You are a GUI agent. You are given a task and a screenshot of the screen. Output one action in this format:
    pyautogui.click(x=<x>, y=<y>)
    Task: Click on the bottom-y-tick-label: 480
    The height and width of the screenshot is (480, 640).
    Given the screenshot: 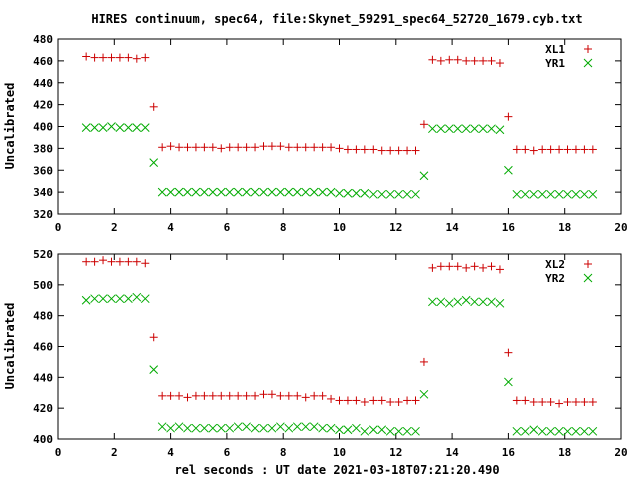 What is the action you would take?
    pyautogui.click(x=43, y=316)
    